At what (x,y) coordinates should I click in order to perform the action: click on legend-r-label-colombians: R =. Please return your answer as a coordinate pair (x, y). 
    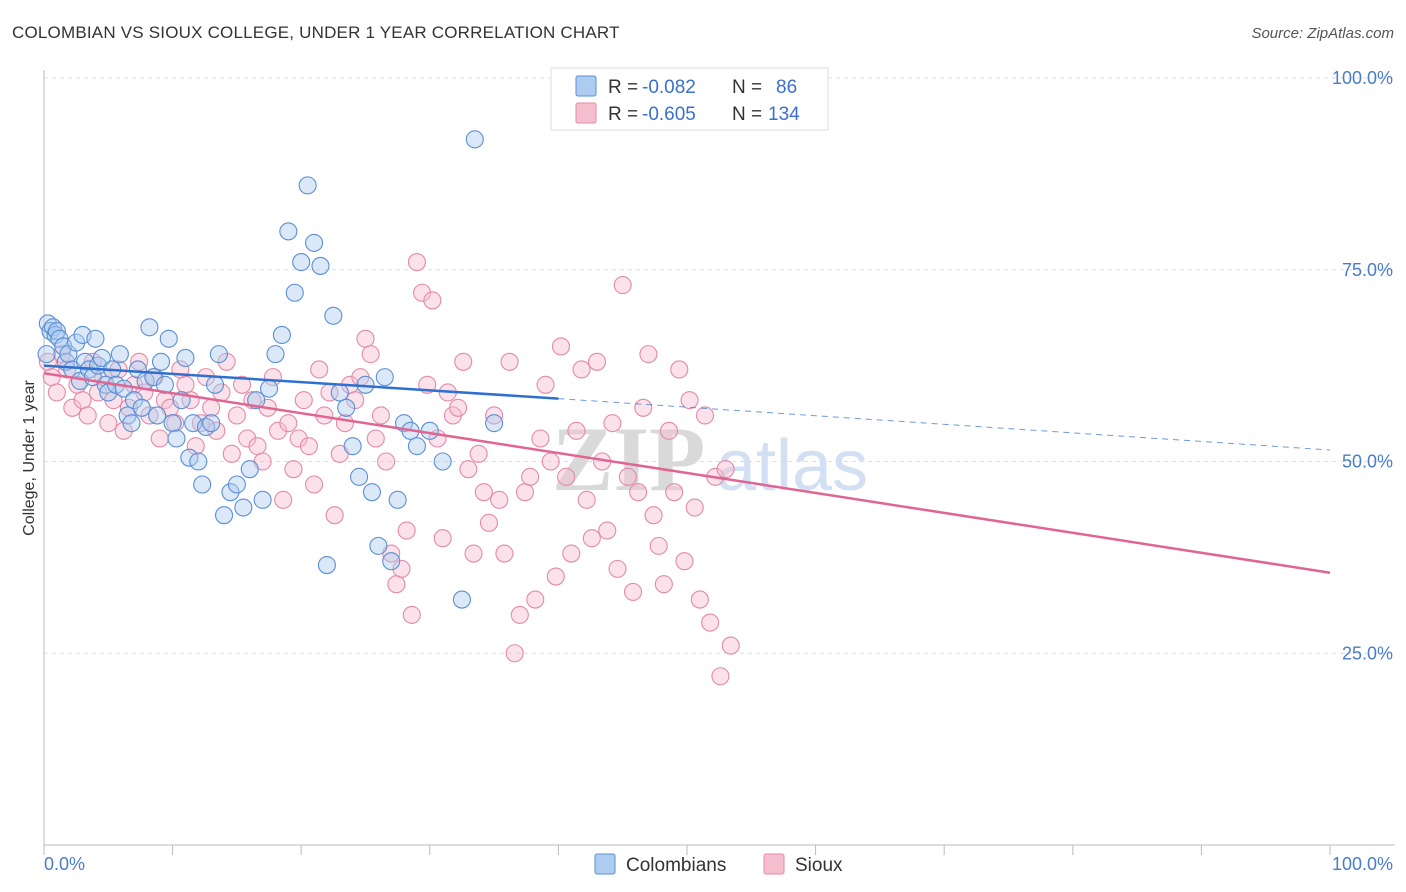
    Looking at the image, I should click on (623, 87).